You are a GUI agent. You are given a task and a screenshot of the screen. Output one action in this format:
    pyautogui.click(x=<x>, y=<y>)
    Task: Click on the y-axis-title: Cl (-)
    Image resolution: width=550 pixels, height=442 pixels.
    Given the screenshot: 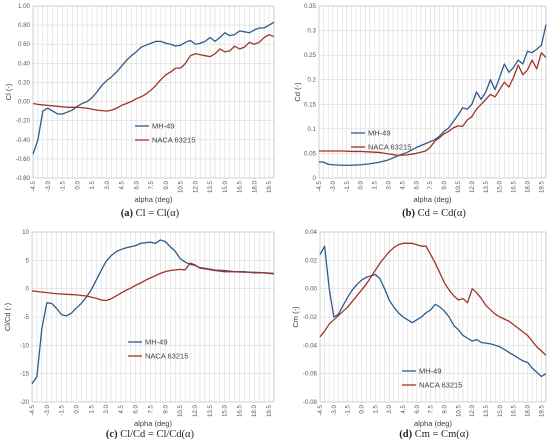 What is the action you would take?
    pyautogui.click(x=8, y=91)
    